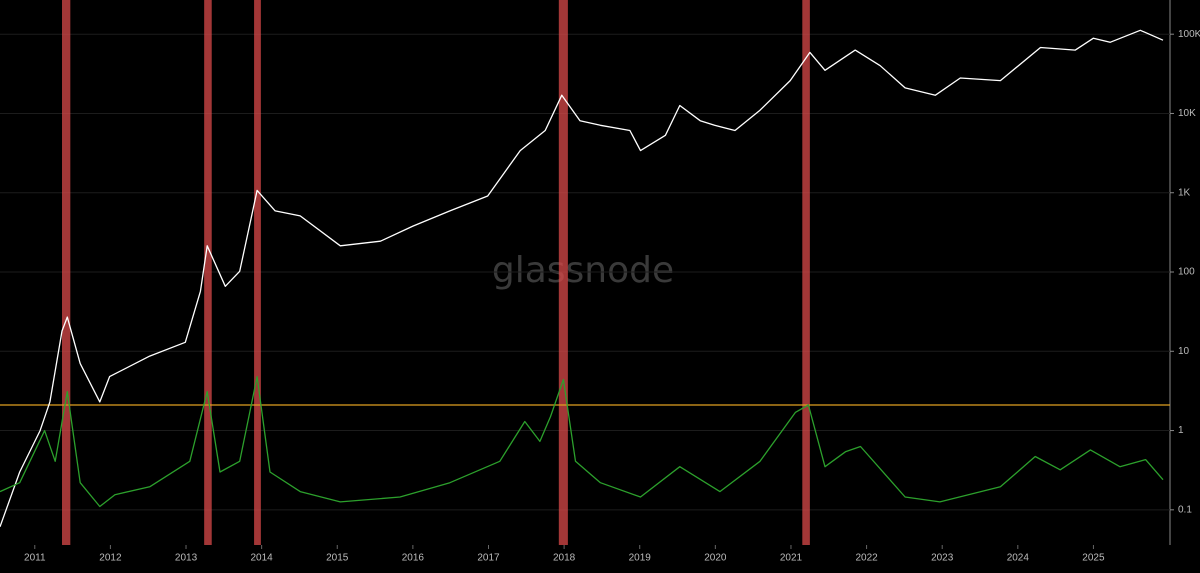 The image size is (1200, 573). I want to click on y-tick-label: 1, so click(1181, 430).